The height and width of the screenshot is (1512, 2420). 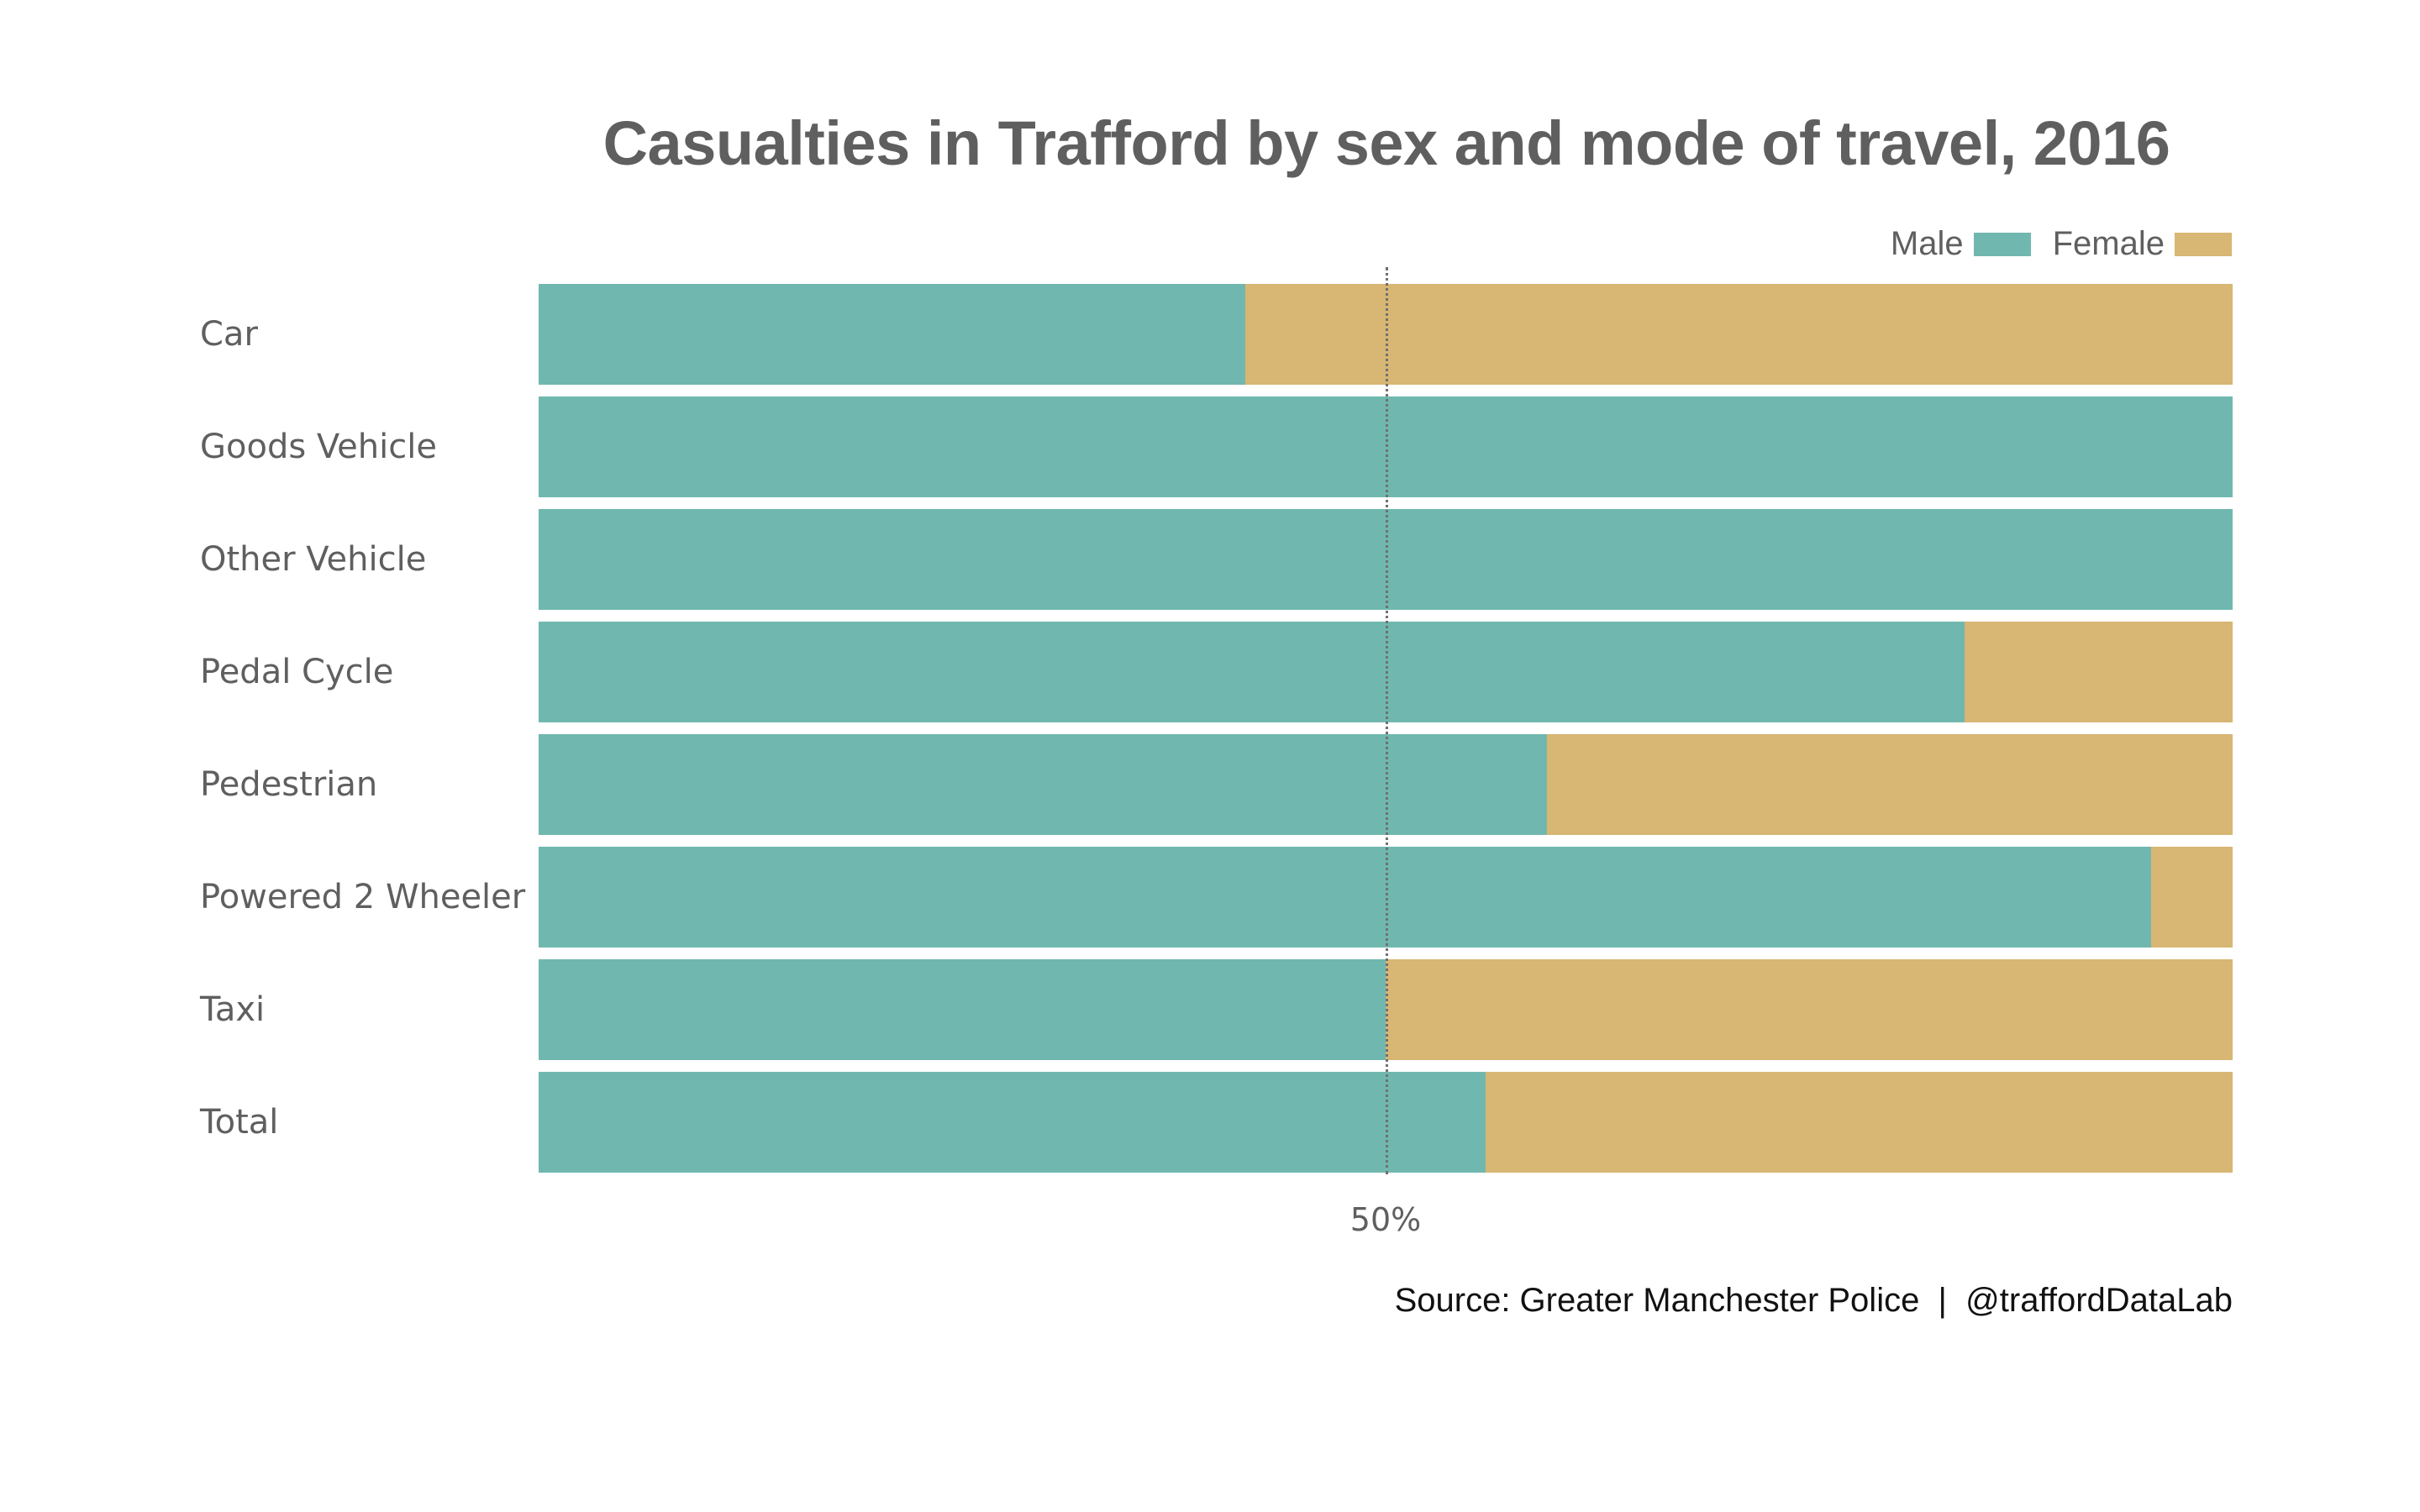 I want to click on legend-label-male: Male, so click(x=1927, y=243).